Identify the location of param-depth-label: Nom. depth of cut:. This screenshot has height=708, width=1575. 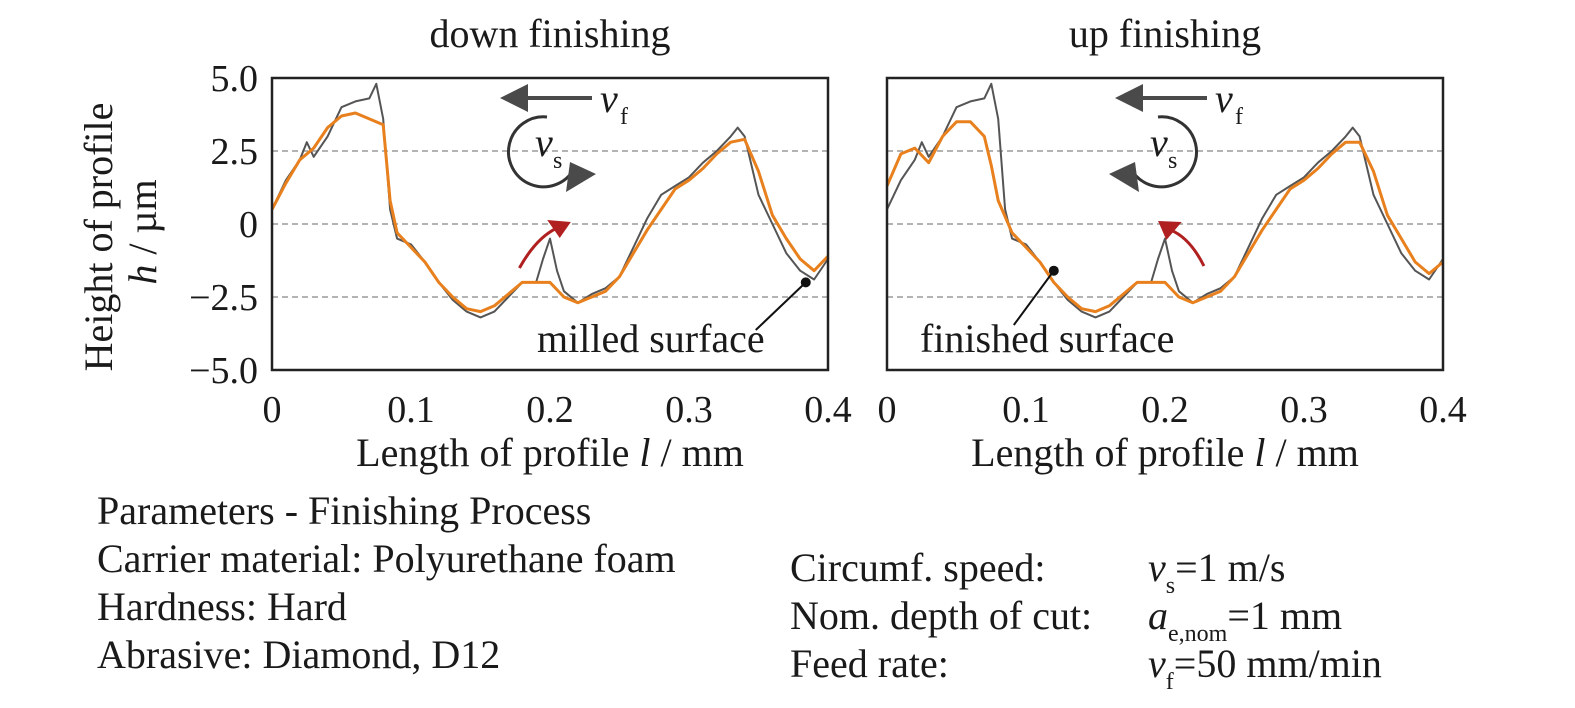
(941, 615).